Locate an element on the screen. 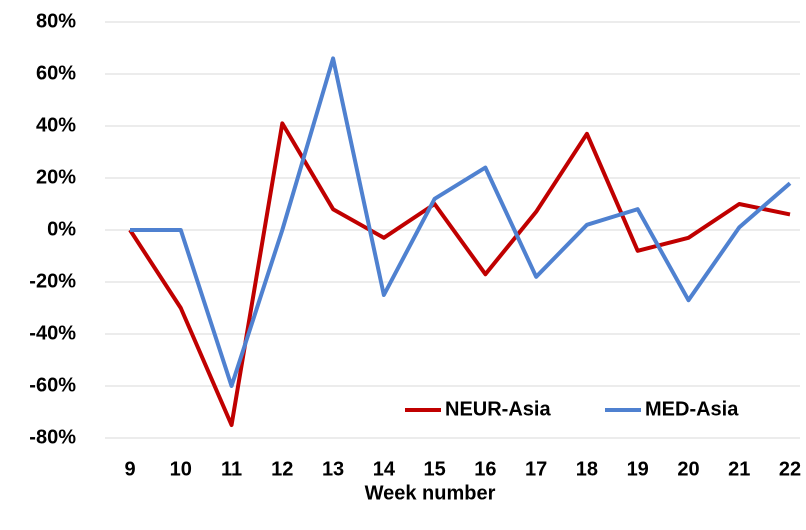  x-tick-label: 15 is located at coordinates (434, 469).